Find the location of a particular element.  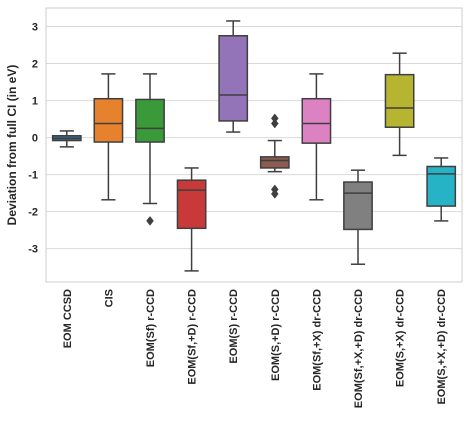

y-tick-labels: -3 -2 -1 0 1 2 3 is located at coordinates (33, 139).